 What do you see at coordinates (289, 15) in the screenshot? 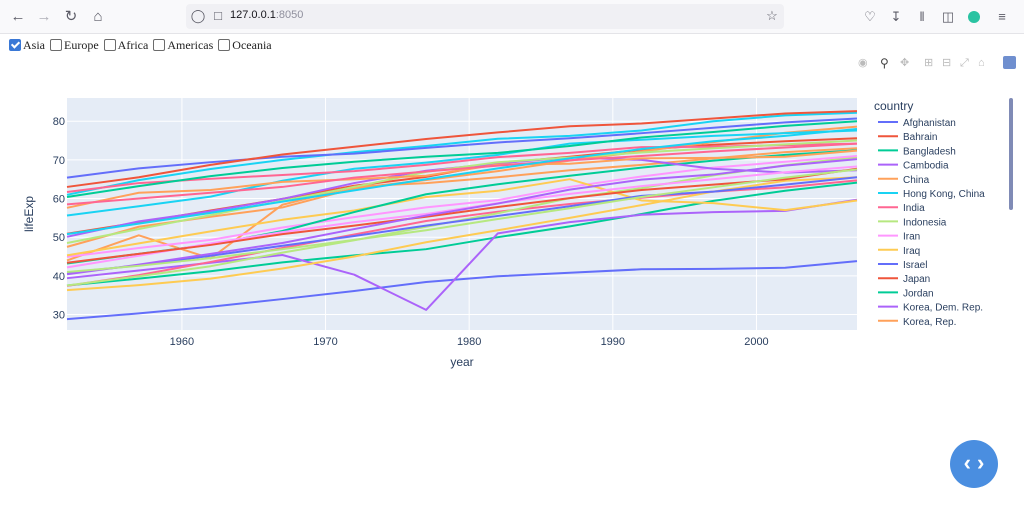
I see `url-port: :8050` at bounding box center [289, 15].